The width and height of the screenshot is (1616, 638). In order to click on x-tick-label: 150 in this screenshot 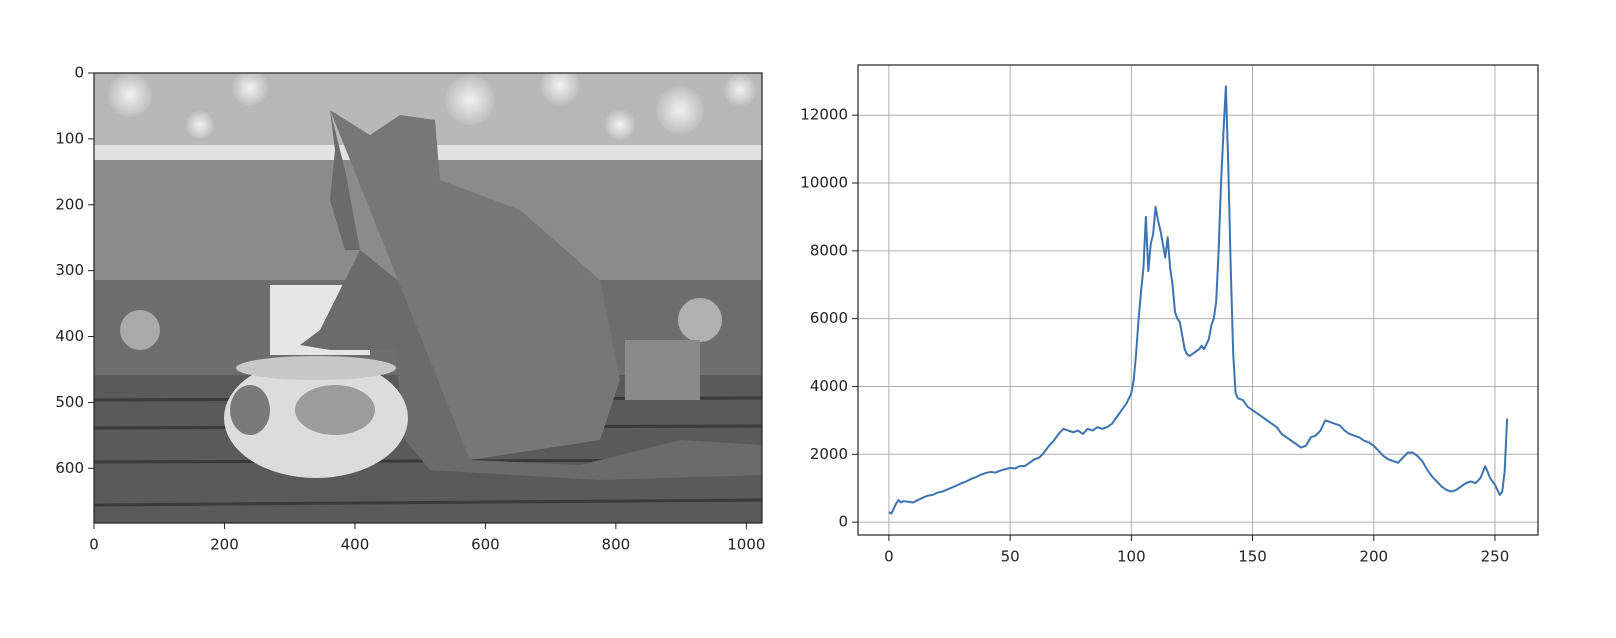, I will do `click(1252, 557)`.